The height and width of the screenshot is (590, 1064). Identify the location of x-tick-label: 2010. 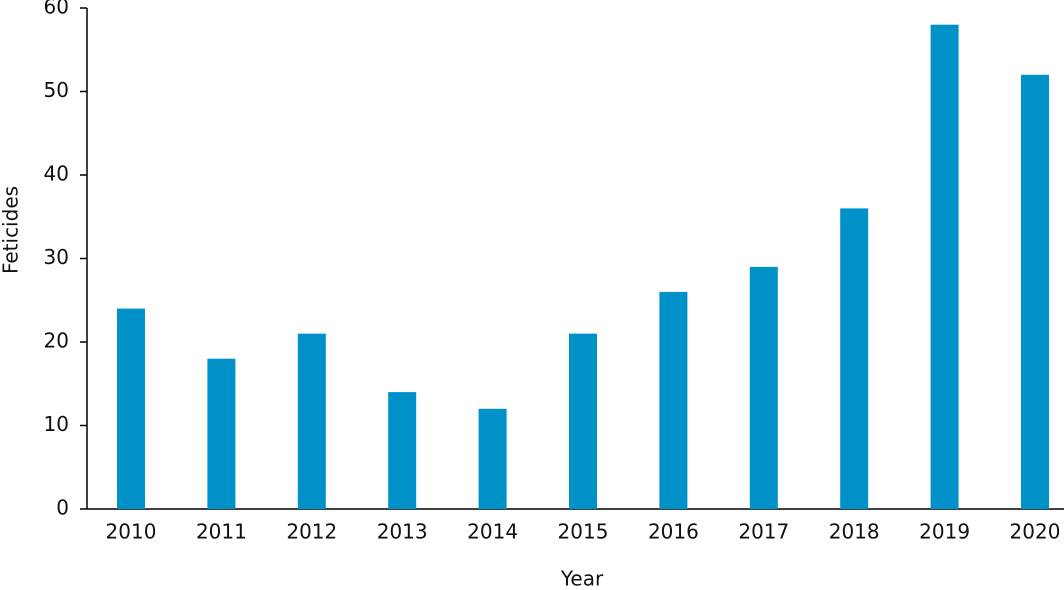
(131, 532).